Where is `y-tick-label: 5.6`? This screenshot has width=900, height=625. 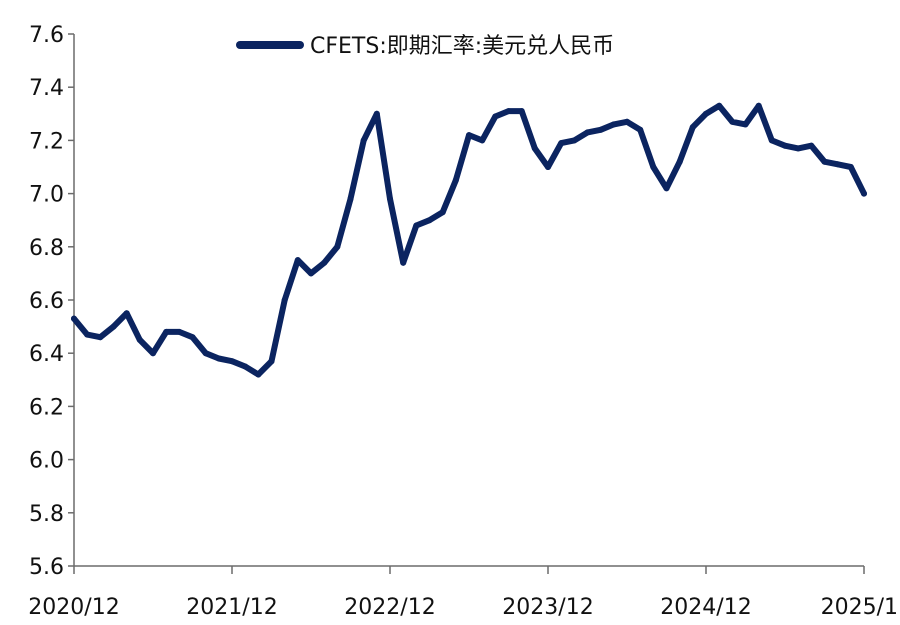 y-tick-label: 5.6 is located at coordinates (46, 567).